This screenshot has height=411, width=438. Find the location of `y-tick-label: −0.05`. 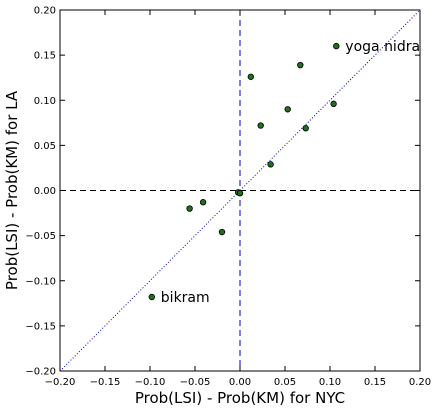

y-tick-label: −0.05 is located at coordinates (40, 236).